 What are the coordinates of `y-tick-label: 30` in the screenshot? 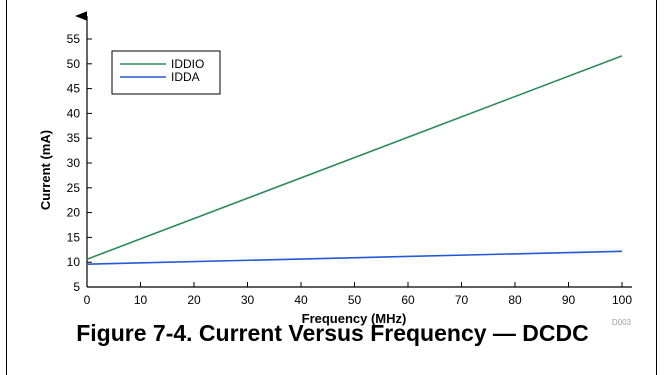 It's located at (74, 163).